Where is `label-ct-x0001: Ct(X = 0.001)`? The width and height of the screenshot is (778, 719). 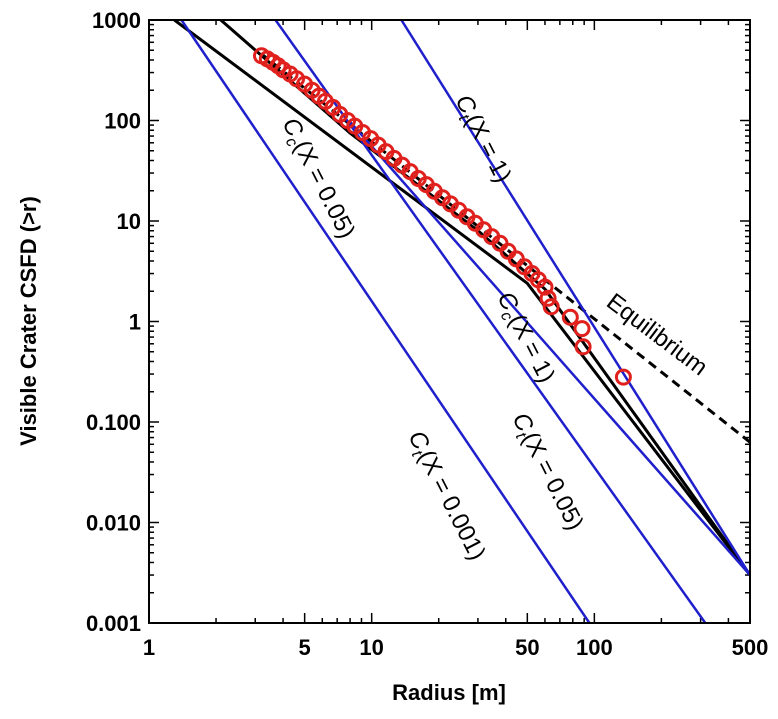 label-ct-x0001: Ct(X = 0.001) is located at coordinates (445, 495).